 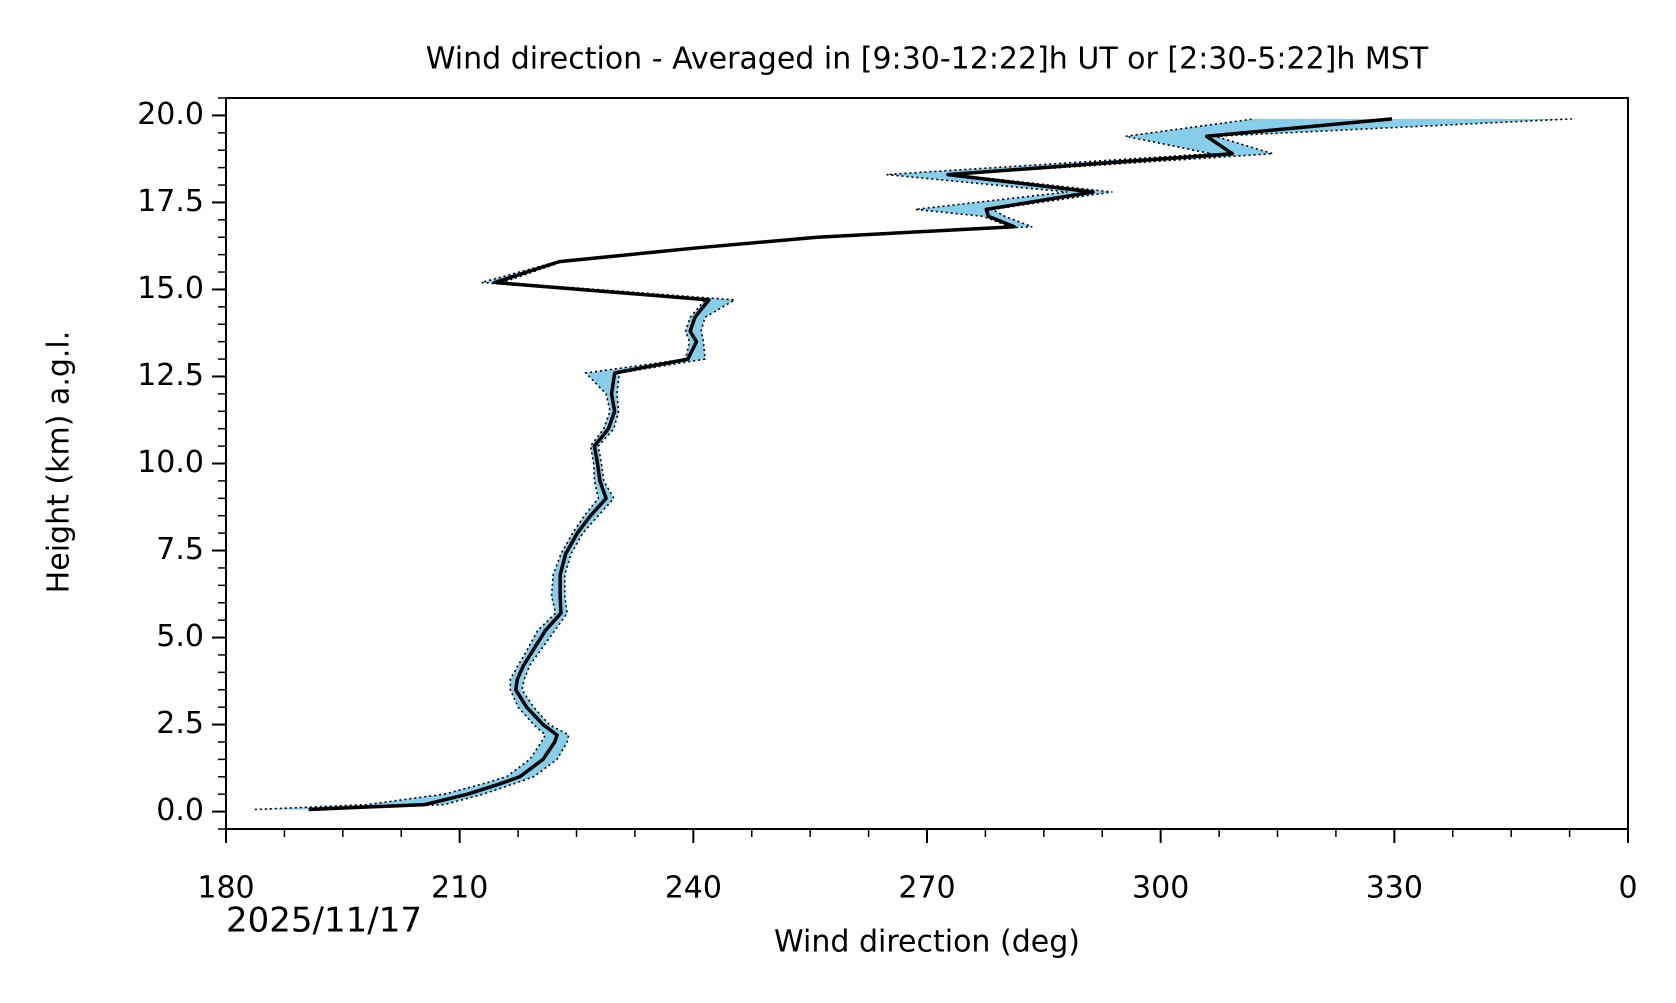 I want to click on y-tick-label: 7.5, so click(x=180, y=549).